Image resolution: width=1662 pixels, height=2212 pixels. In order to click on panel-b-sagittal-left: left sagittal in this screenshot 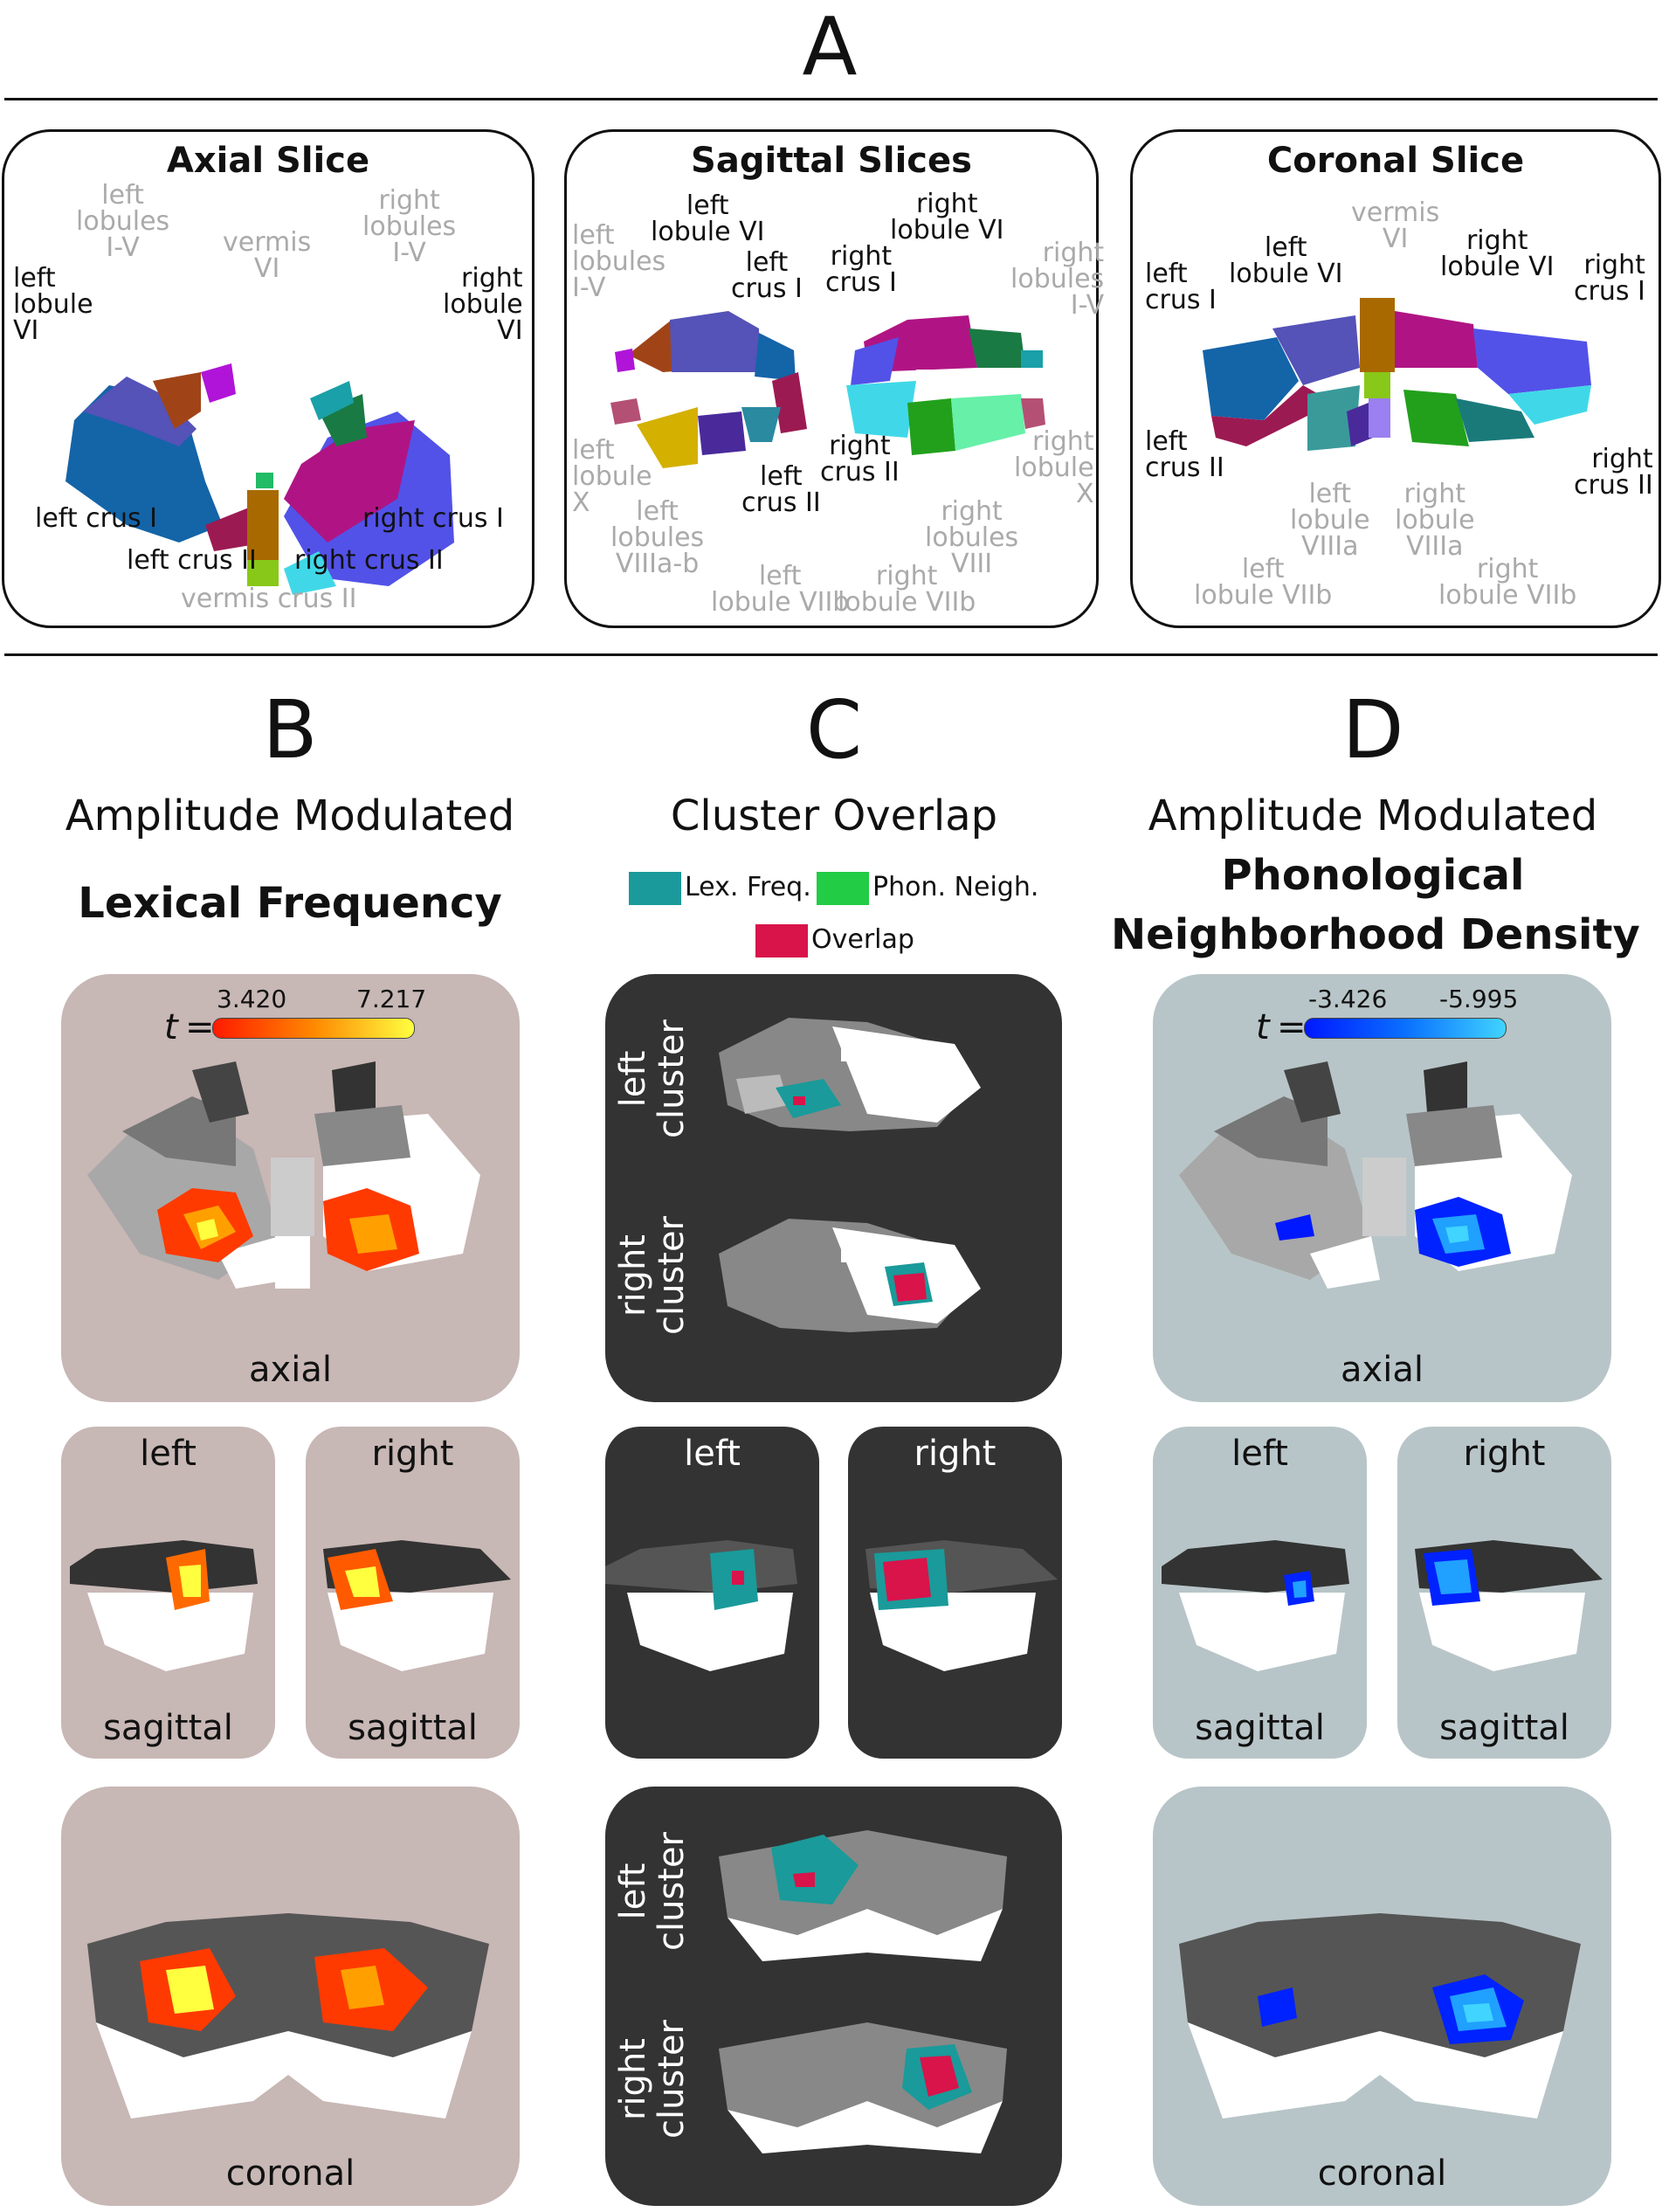, I will do `click(168, 1593)`.